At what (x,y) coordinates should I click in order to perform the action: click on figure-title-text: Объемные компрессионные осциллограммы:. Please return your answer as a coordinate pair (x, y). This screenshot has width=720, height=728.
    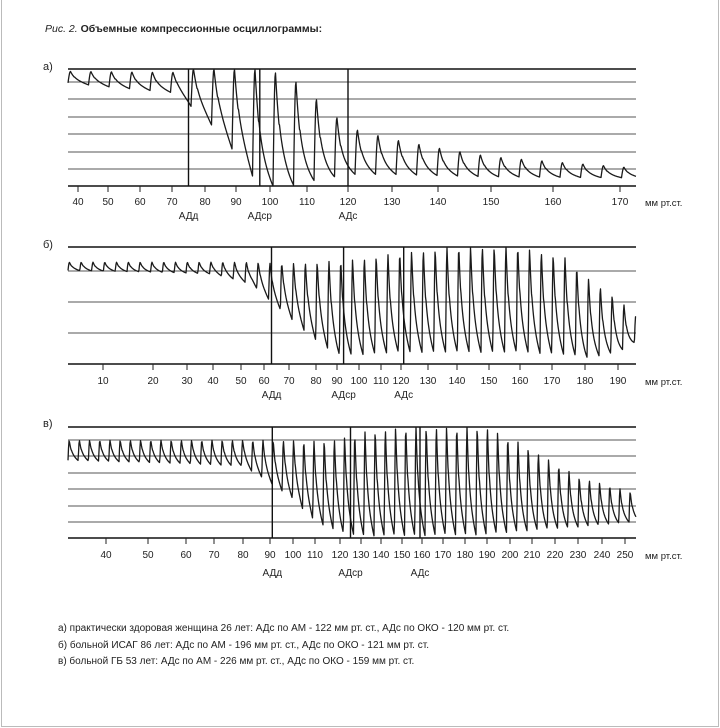
    Looking at the image, I should click on (201, 29).